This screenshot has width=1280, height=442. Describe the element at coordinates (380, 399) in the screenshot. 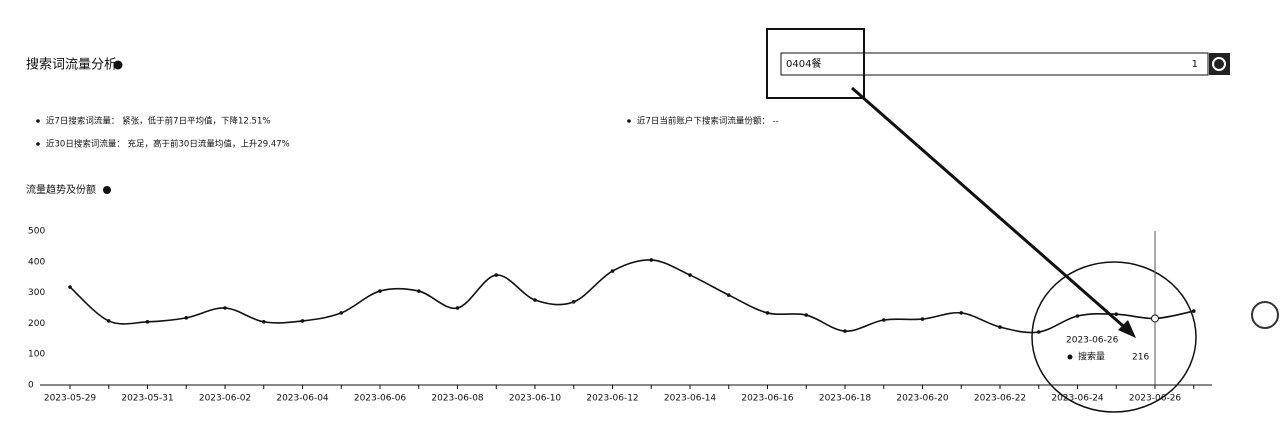

I see `x-tick-label: 2023-06-06` at that location.